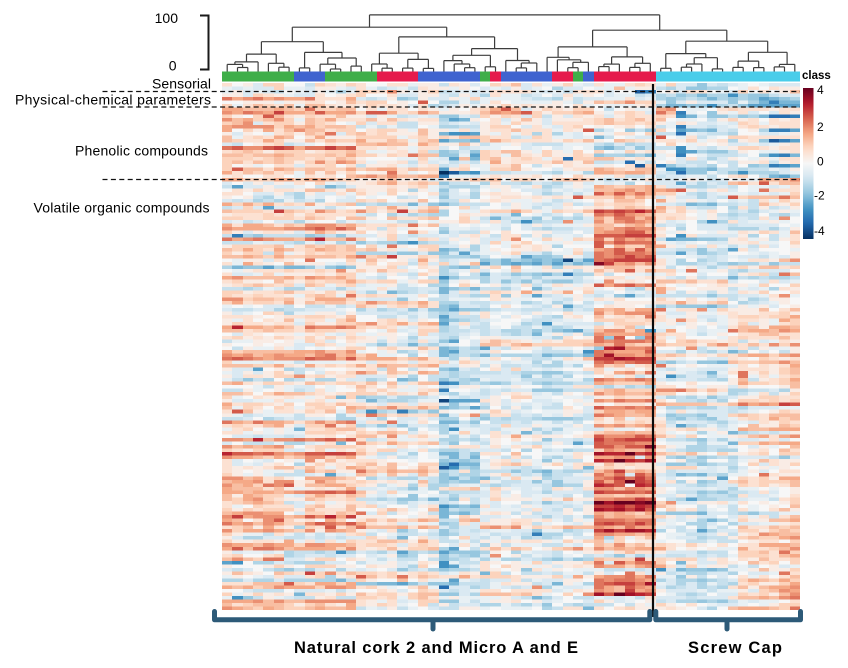 The height and width of the screenshot is (668, 848). What do you see at coordinates (819, 196) in the screenshot?
I see `svg-text: -2` at bounding box center [819, 196].